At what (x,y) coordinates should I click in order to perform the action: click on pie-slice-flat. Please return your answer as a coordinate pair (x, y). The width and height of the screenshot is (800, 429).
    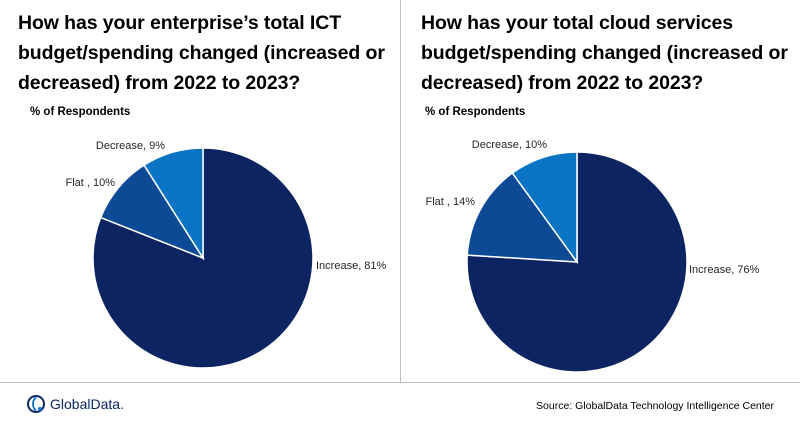
    Looking at the image, I should click on (522, 217).